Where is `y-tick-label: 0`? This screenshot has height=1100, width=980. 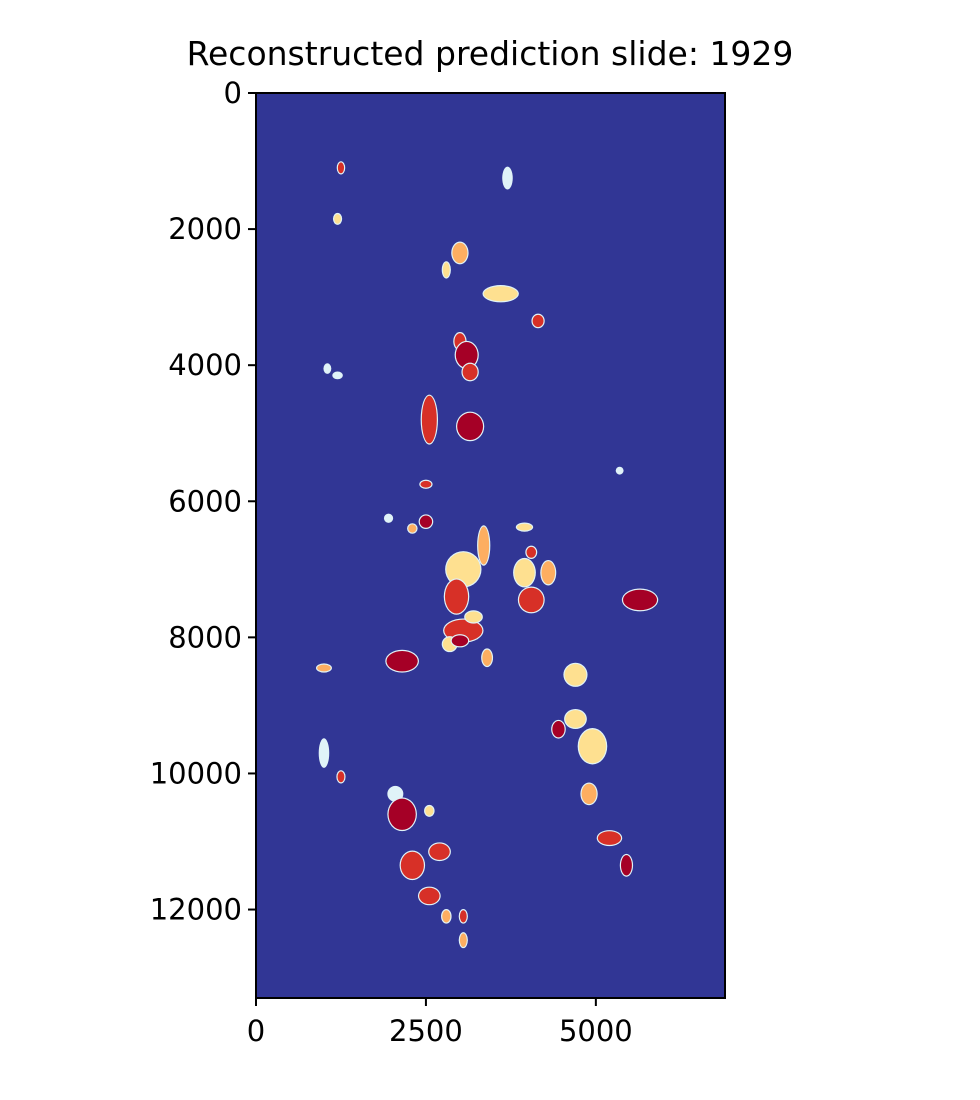
y-tick-label: 0 is located at coordinates (233, 93).